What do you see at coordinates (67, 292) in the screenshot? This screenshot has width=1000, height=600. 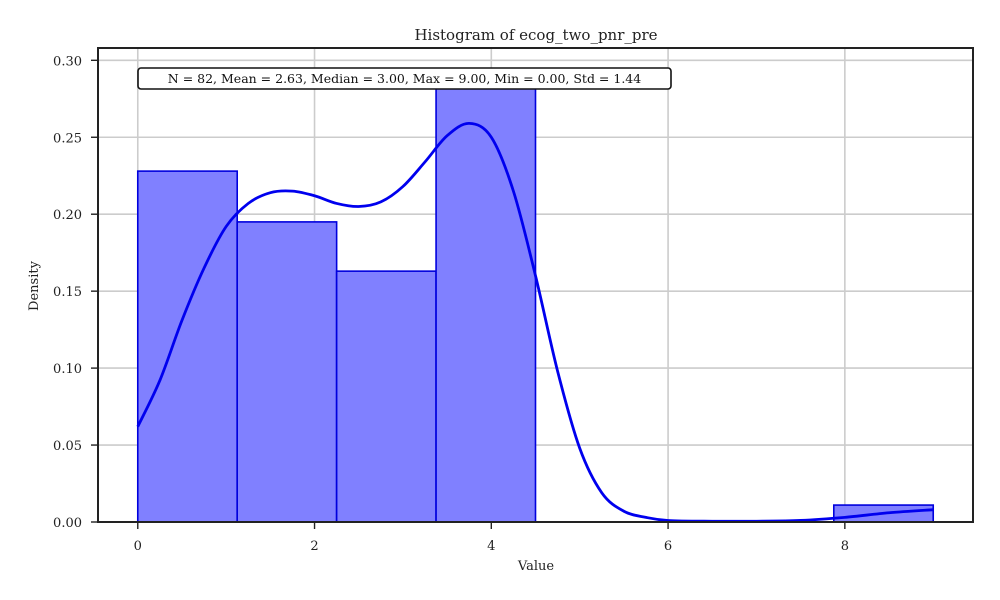 I see `y-tick-label: 0.15` at bounding box center [67, 292].